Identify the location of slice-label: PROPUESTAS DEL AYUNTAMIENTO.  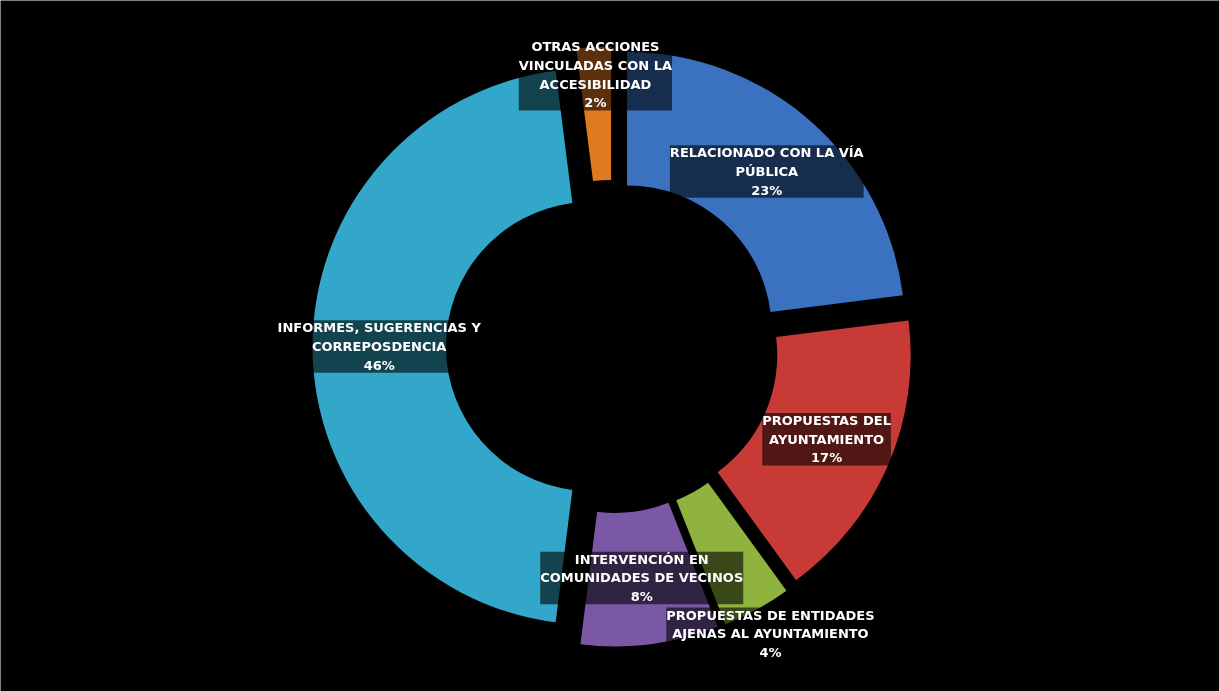
(826, 429).